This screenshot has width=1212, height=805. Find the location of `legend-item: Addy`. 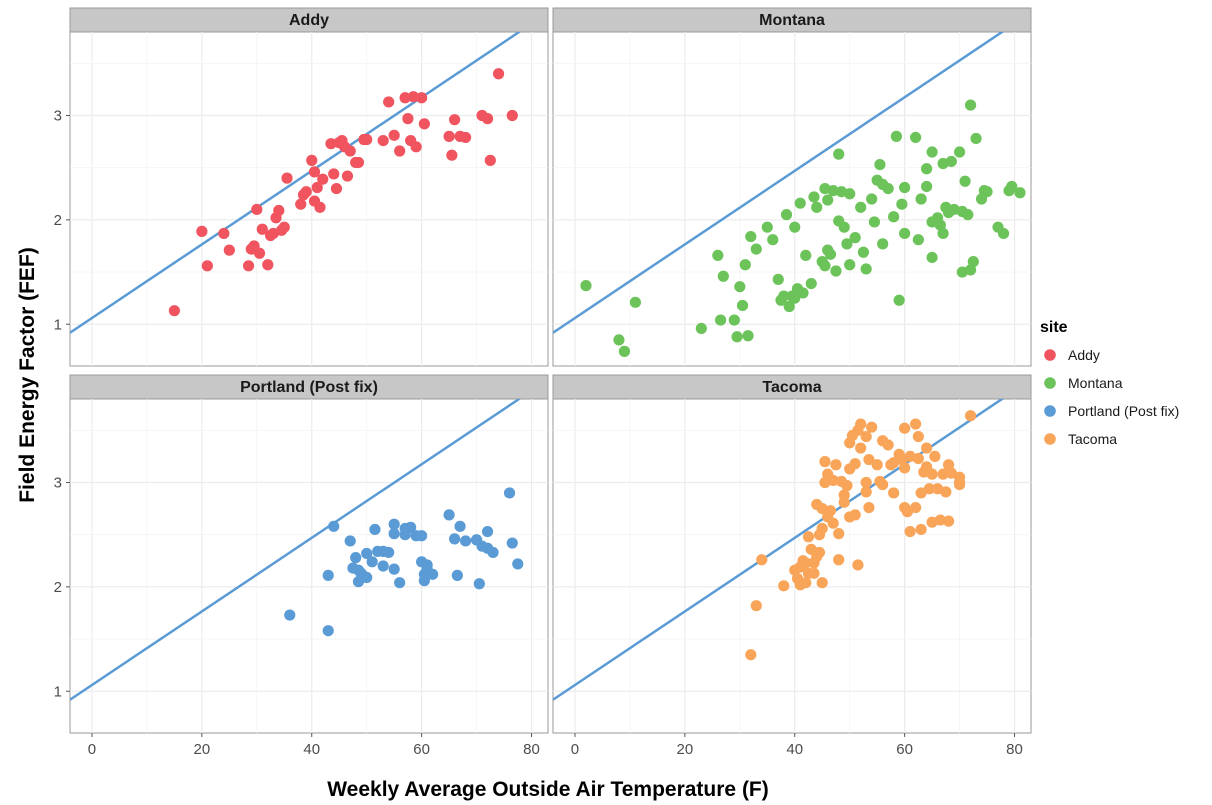

legend-item: Addy is located at coordinates (1072, 355).